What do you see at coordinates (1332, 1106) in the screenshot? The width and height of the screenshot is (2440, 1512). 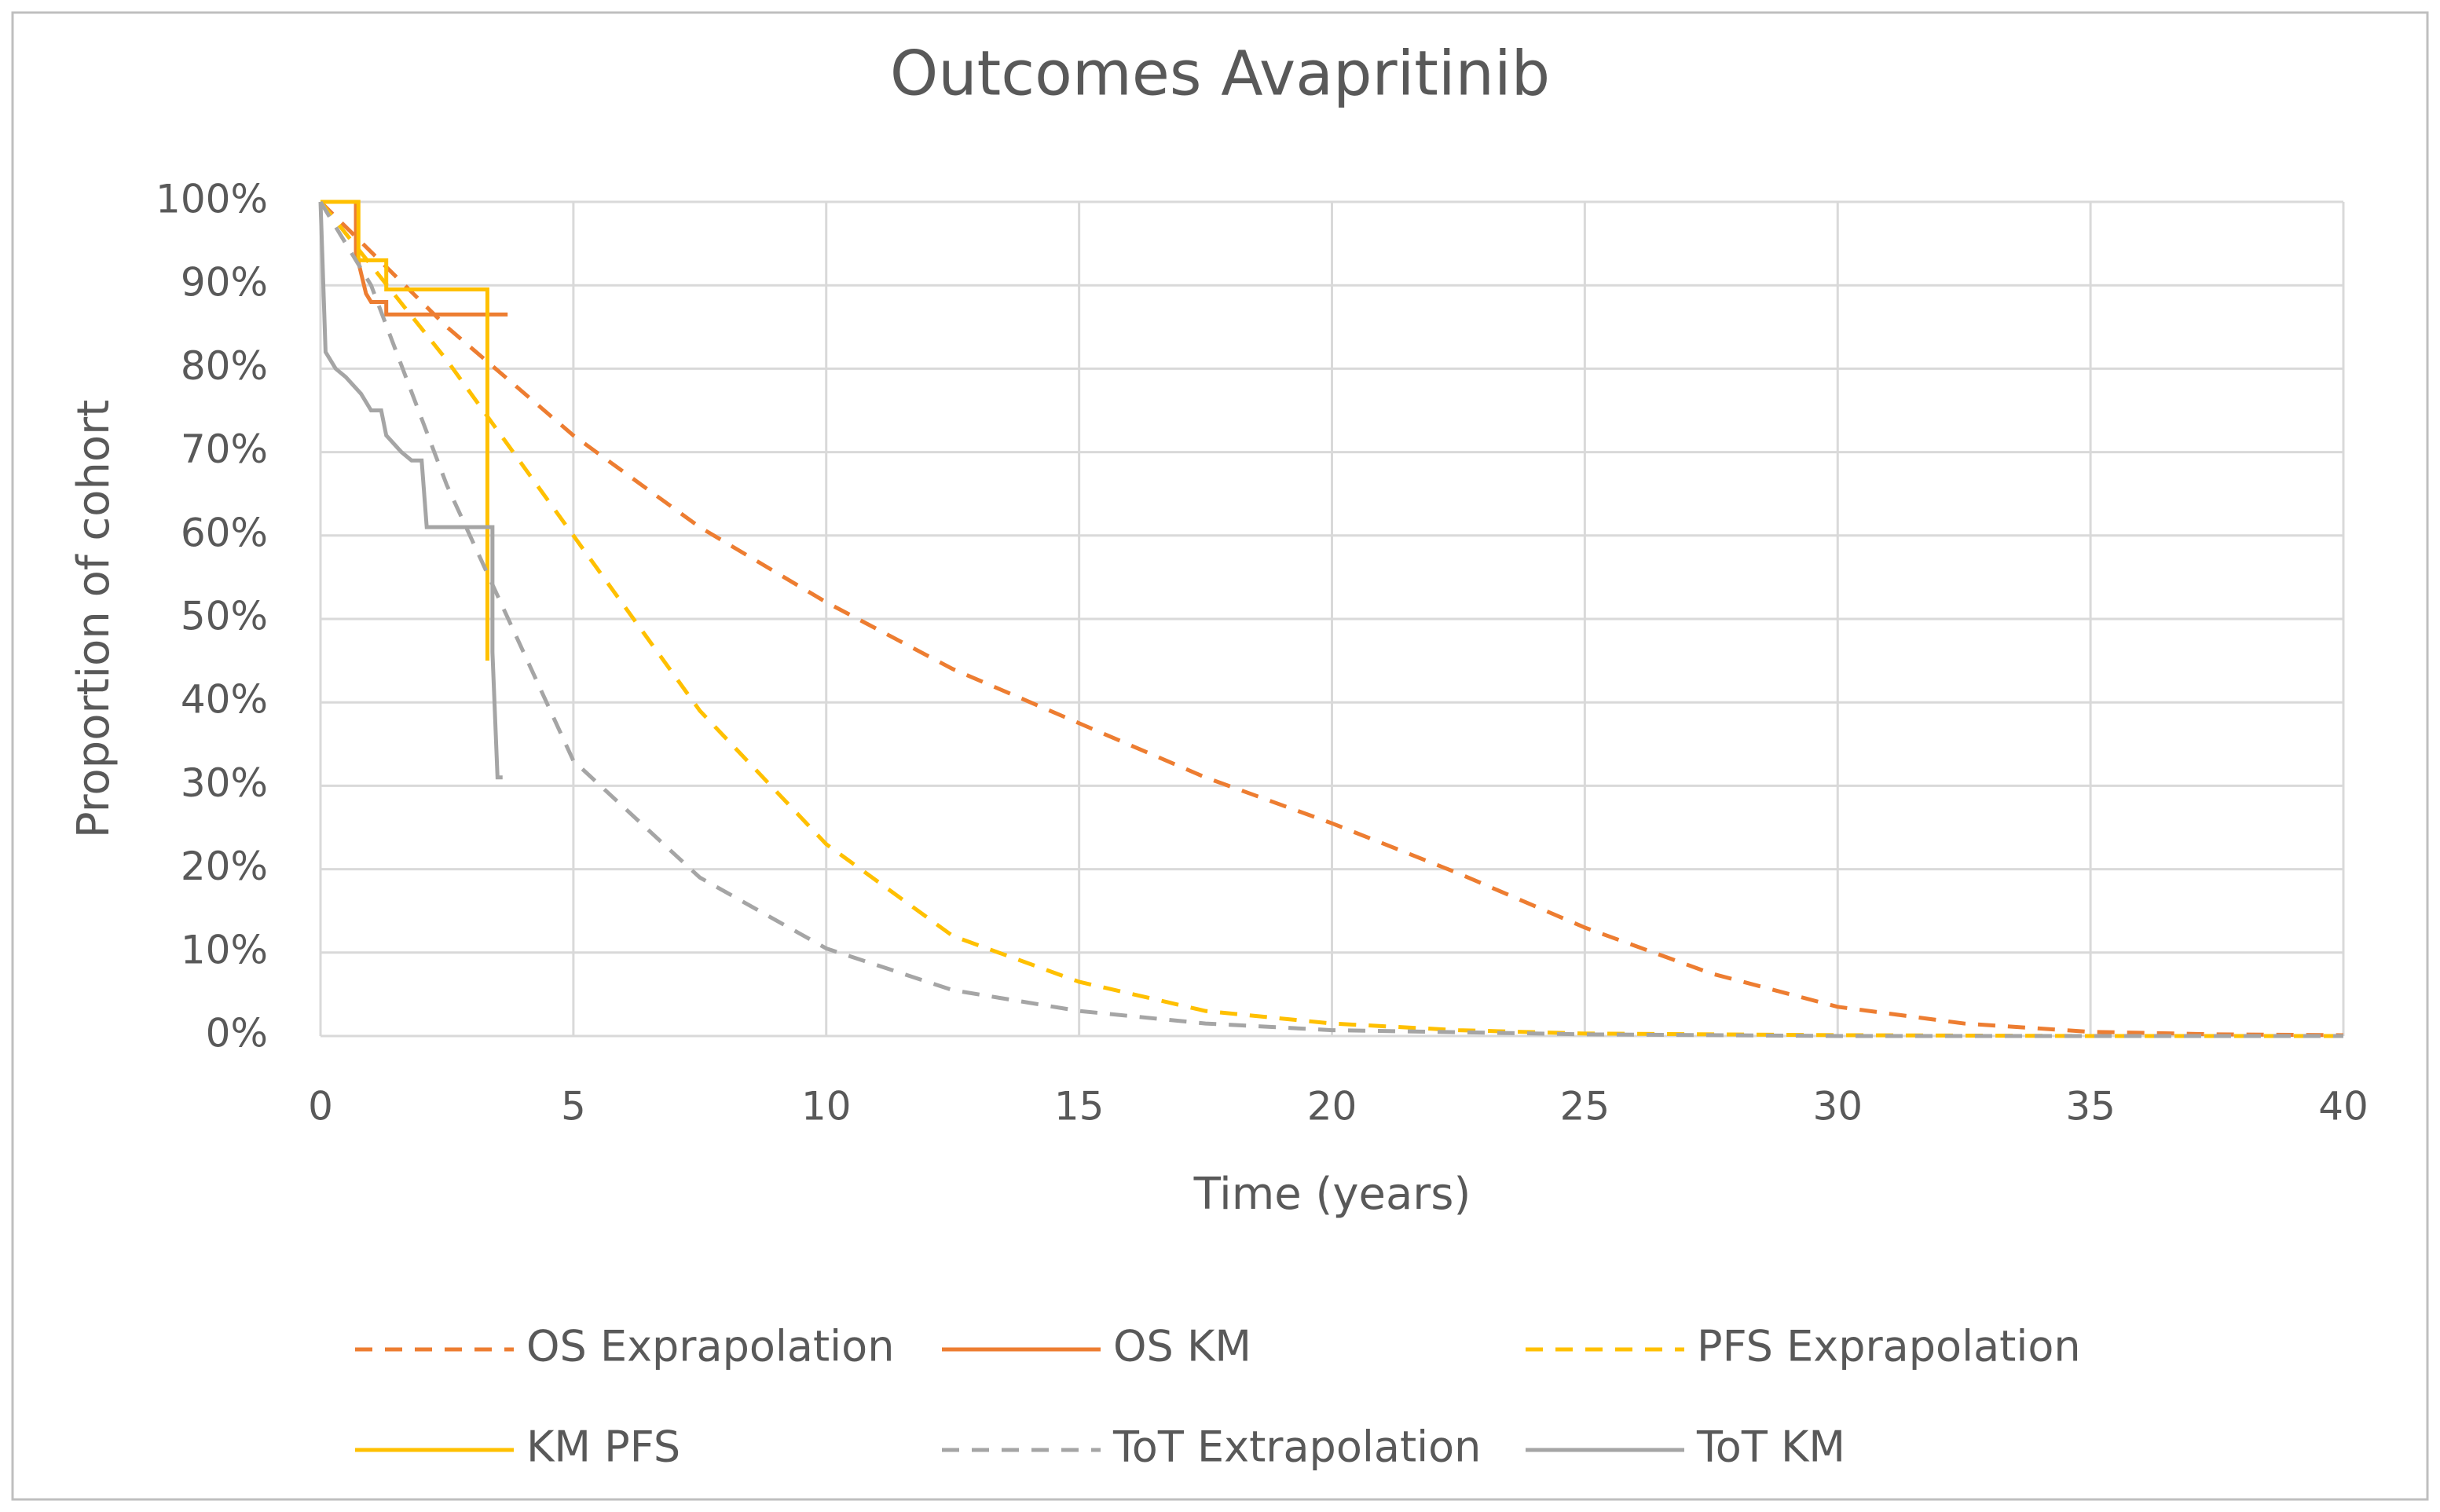 I see `x-tick-label: 20` at bounding box center [1332, 1106].